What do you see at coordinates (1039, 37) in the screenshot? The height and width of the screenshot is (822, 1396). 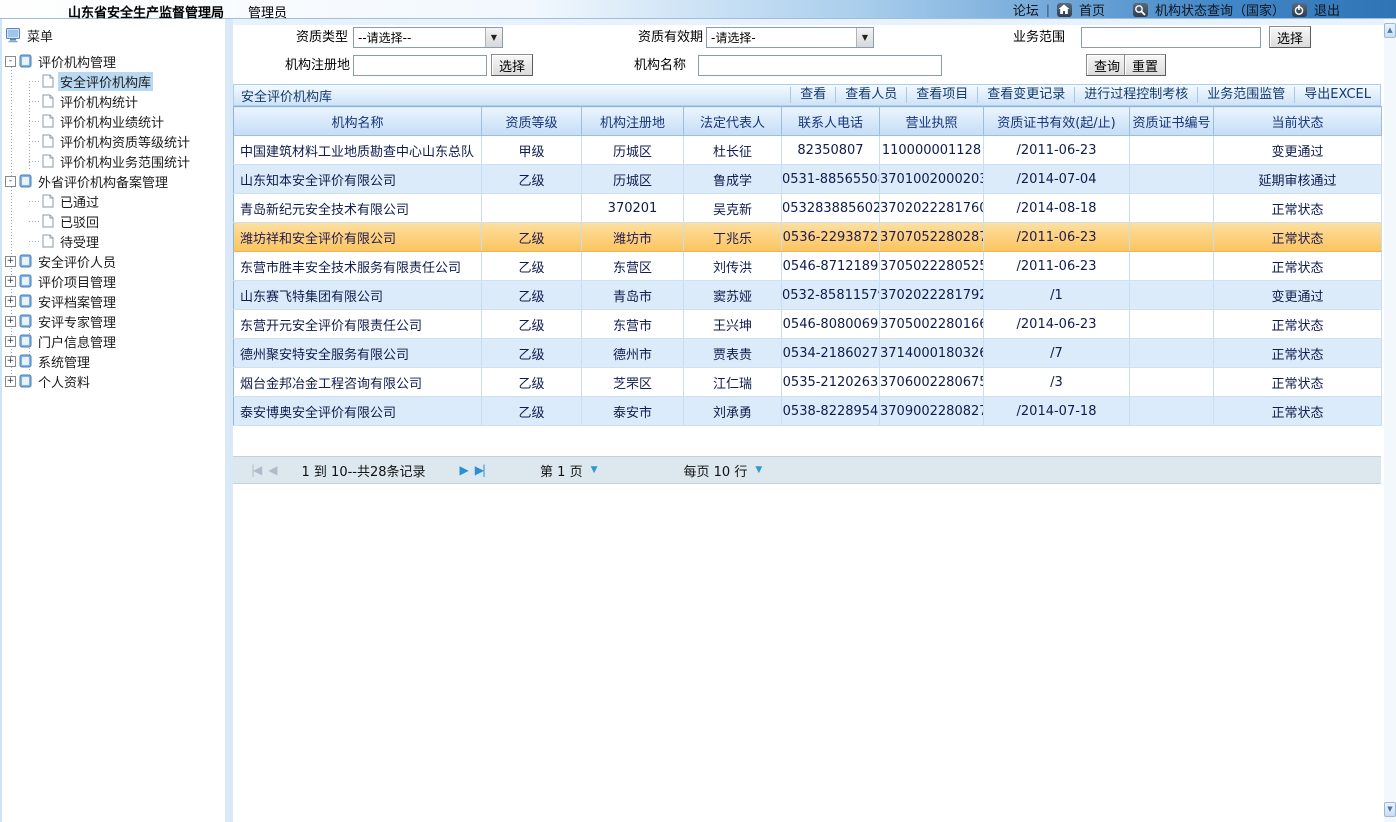 I see `scope-label: 业务范围` at bounding box center [1039, 37].